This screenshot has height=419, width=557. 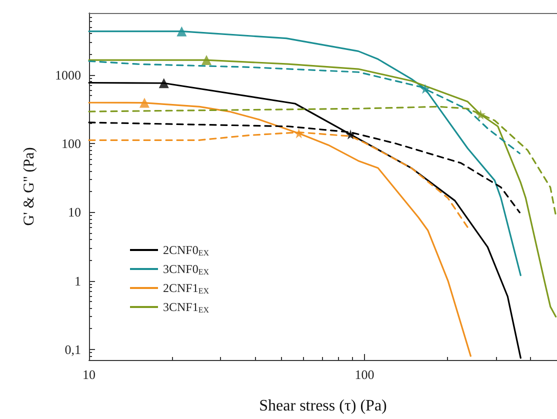 What do you see at coordinates (77, 280) in the screenshot?
I see `y-tick-label: 1` at bounding box center [77, 280].